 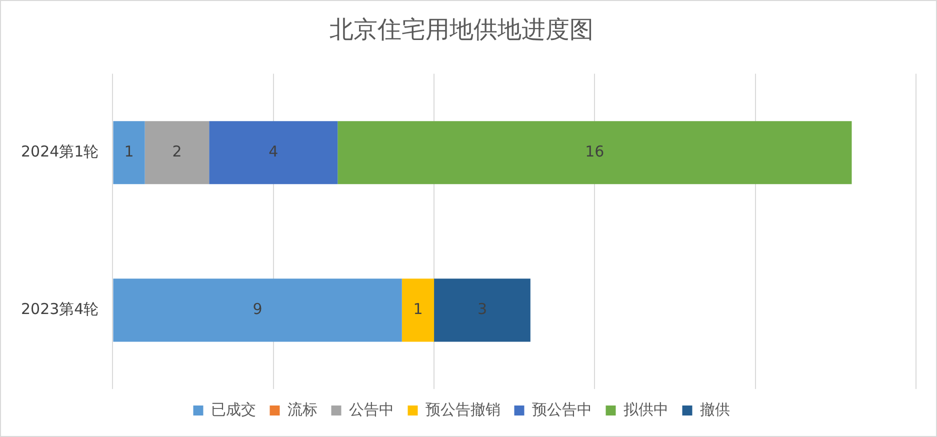 What do you see at coordinates (371, 409) in the screenshot?
I see `legend-label: 公告中` at bounding box center [371, 409].